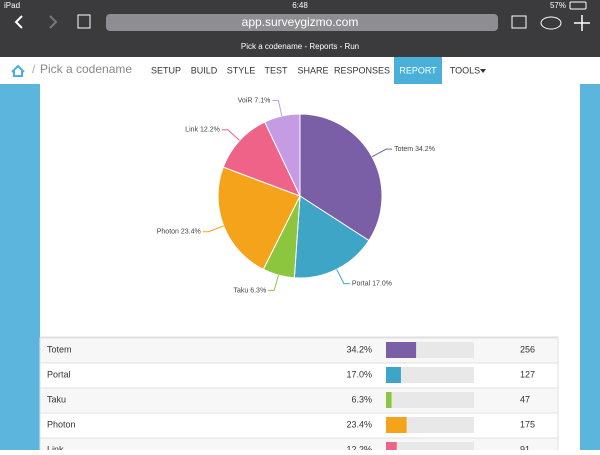 This screenshot has height=455, width=600. I want to click on slice-percent: 6.3%, so click(258, 290).